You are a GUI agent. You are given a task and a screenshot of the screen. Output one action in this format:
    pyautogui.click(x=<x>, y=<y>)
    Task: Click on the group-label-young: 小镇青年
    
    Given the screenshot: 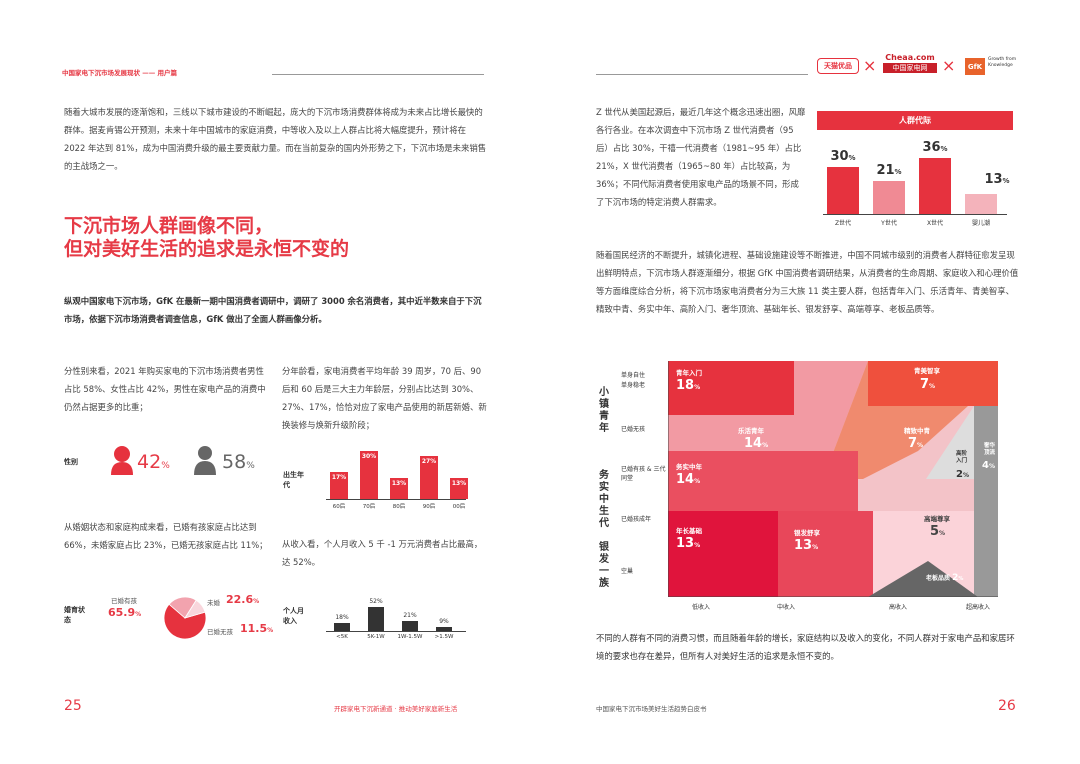 What is the action you would take?
    pyautogui.click(x=604, y=410)
    